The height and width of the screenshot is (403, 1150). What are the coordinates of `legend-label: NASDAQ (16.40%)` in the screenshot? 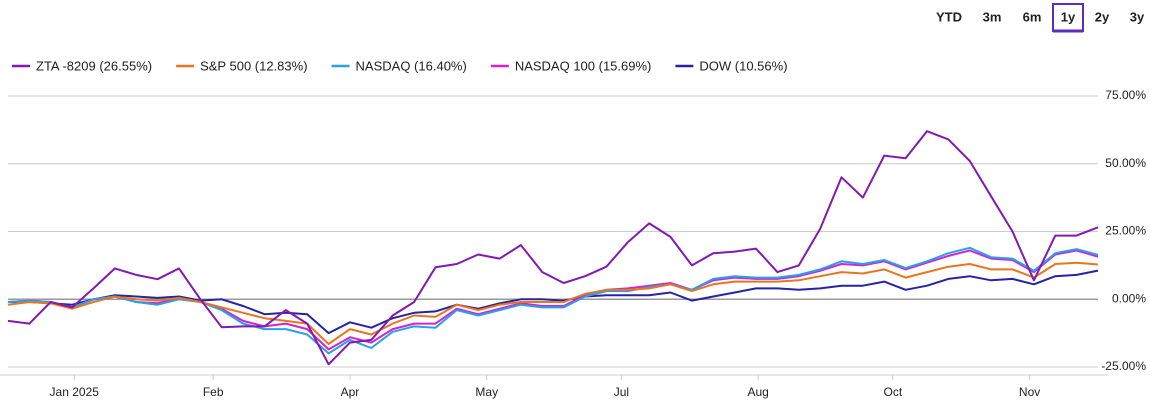 It's located at (411, 65).